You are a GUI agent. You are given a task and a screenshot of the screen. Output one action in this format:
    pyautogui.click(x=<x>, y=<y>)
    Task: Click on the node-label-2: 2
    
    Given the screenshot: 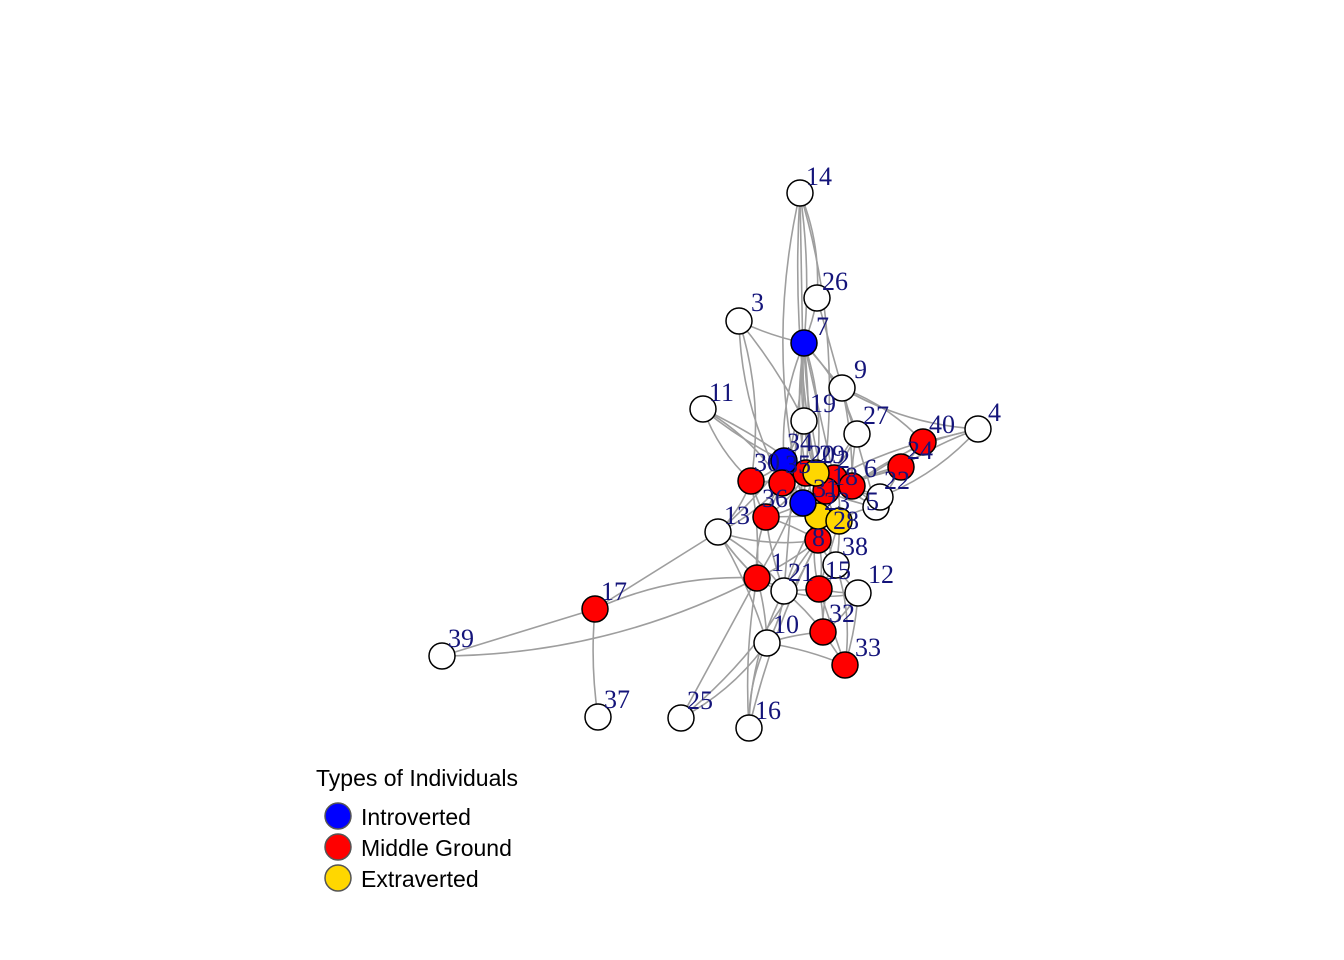 What is the action you would take?
    pyautogui.click(x=843, y=459)
    